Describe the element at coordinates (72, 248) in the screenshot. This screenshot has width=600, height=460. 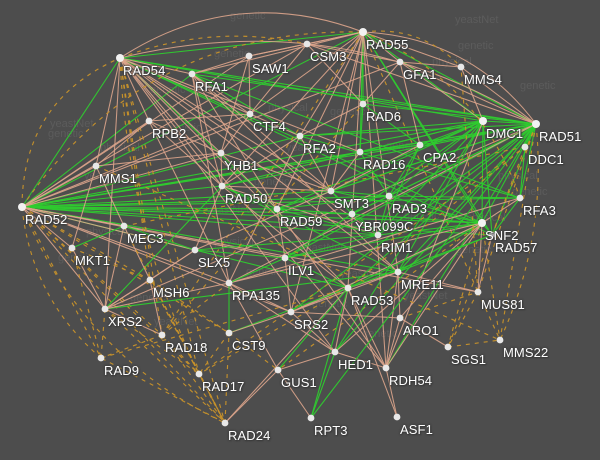
I see `network-node-mkt1` at that location.